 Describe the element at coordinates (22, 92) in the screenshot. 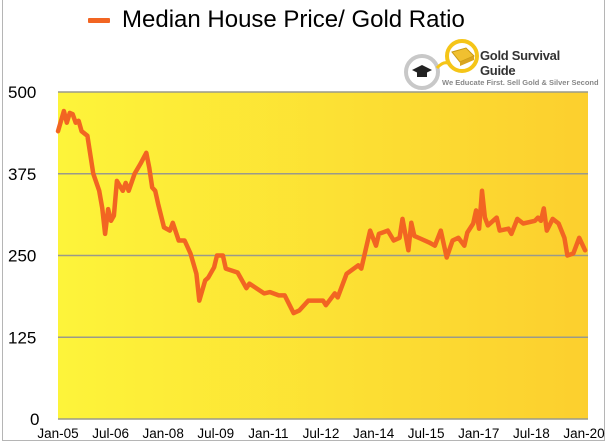

I see `y-tick-label: 500` at that location.